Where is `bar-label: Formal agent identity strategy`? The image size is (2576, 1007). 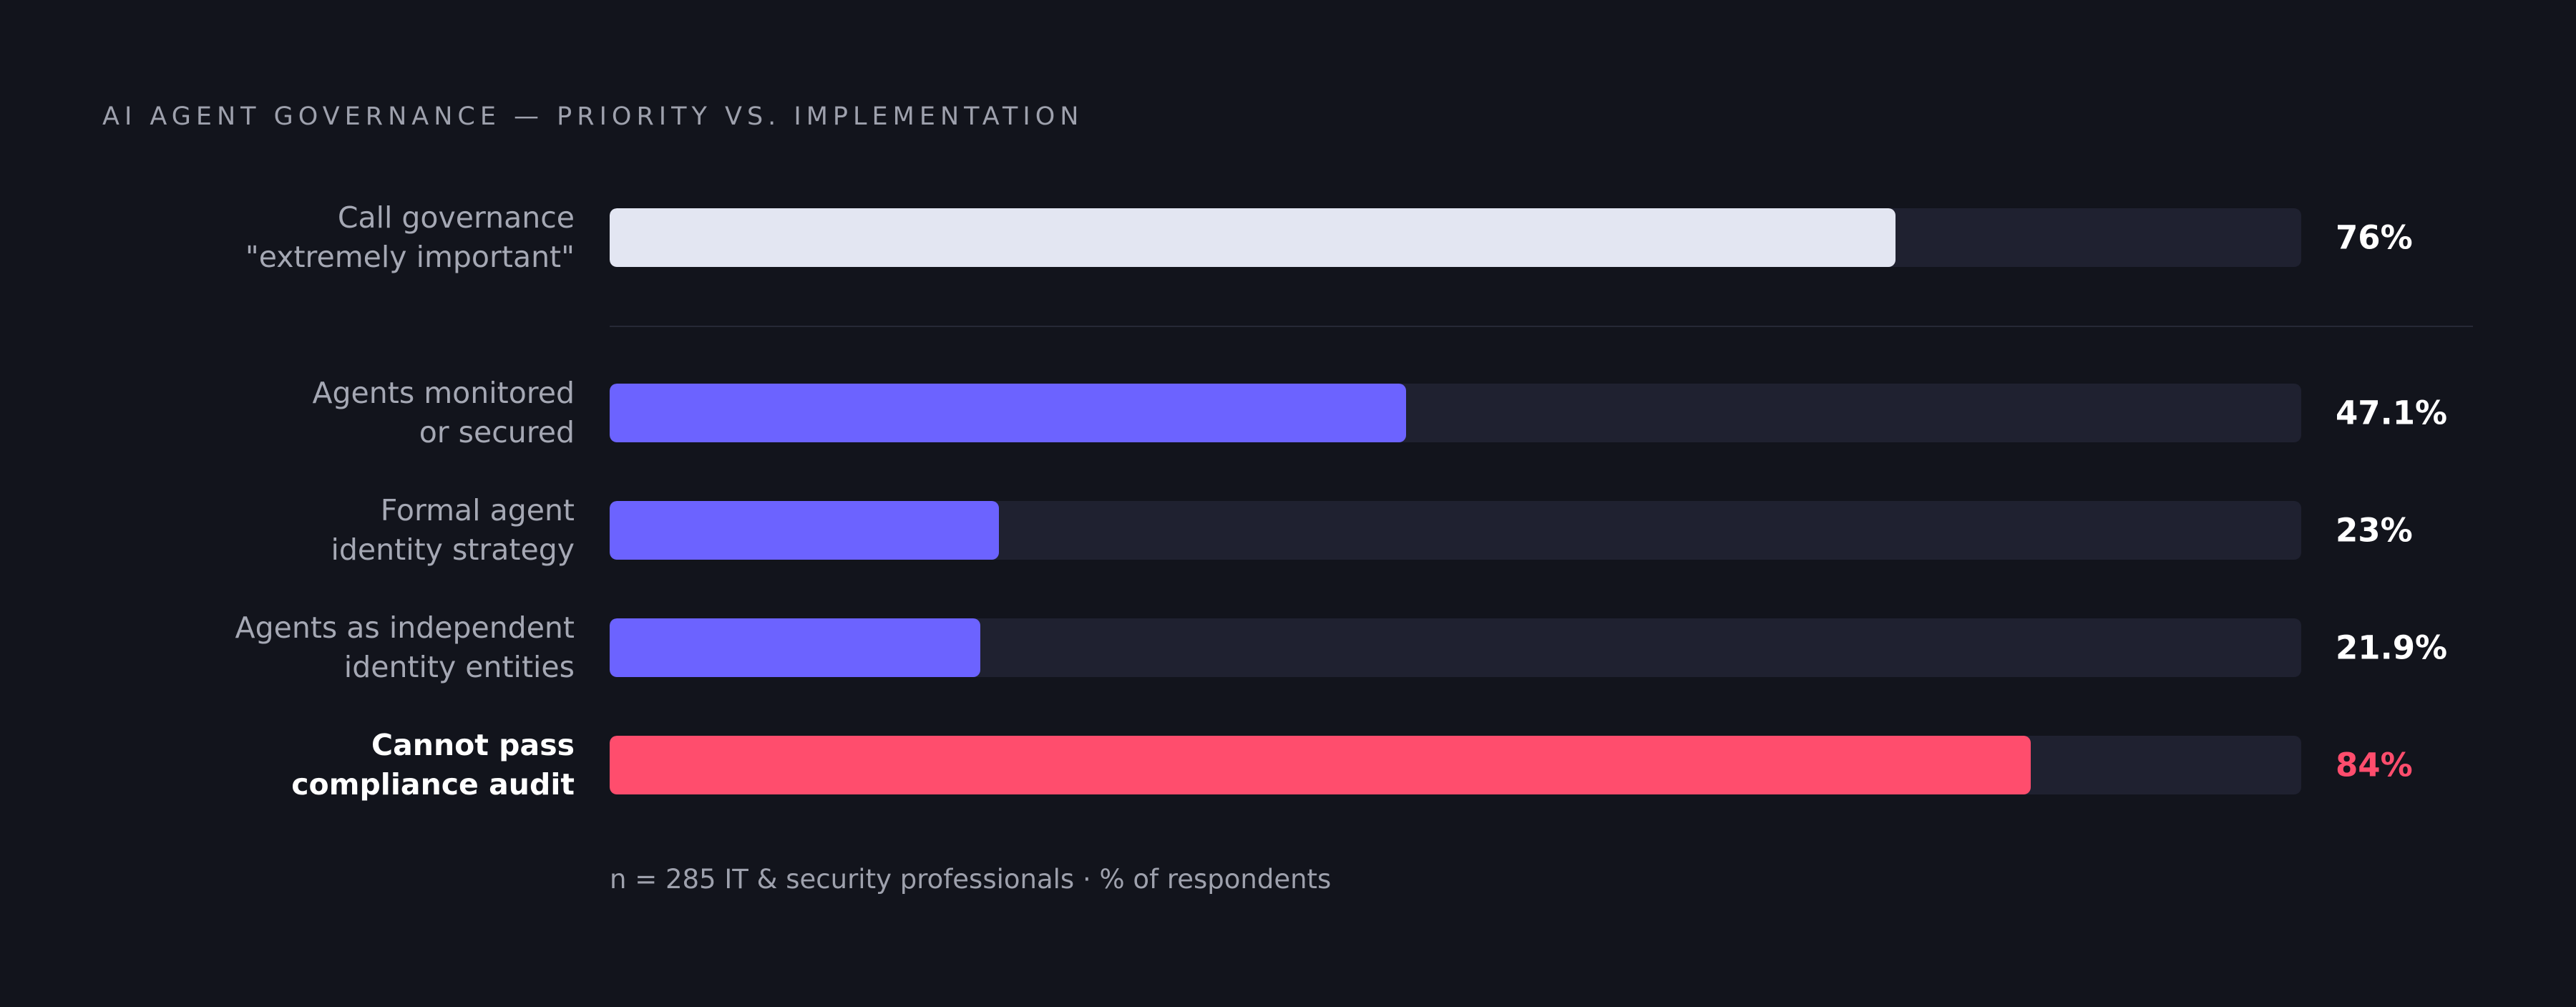
bar-label: Formal agent identity strategy is located at coordinates (453, 530).